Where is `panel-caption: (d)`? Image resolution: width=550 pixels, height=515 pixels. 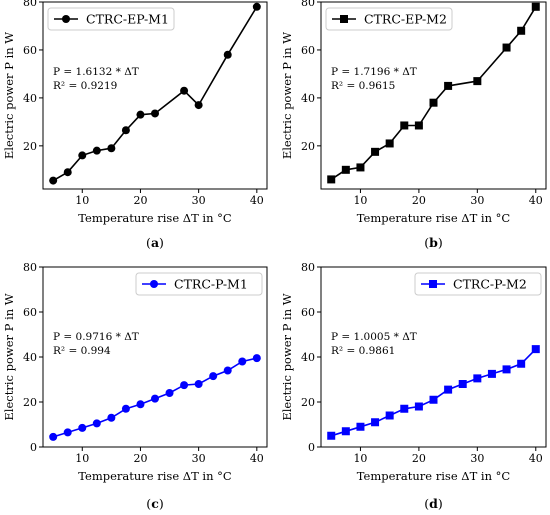 panel-caption: (d) is located at coordinates (433, 503).